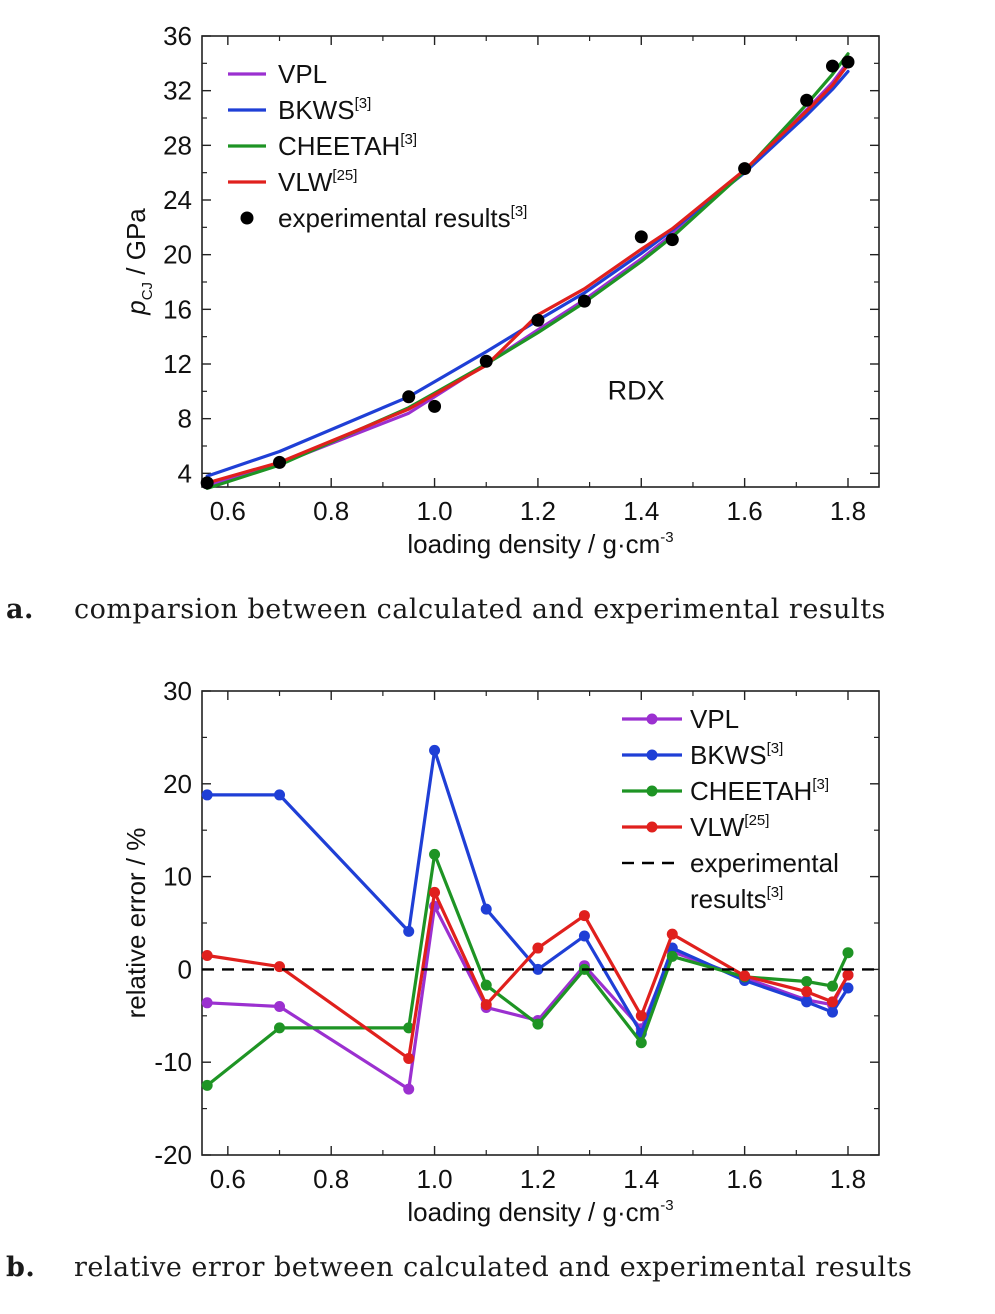  I want to click on legend-label-vlw: VLW[25], so click(317, 182).